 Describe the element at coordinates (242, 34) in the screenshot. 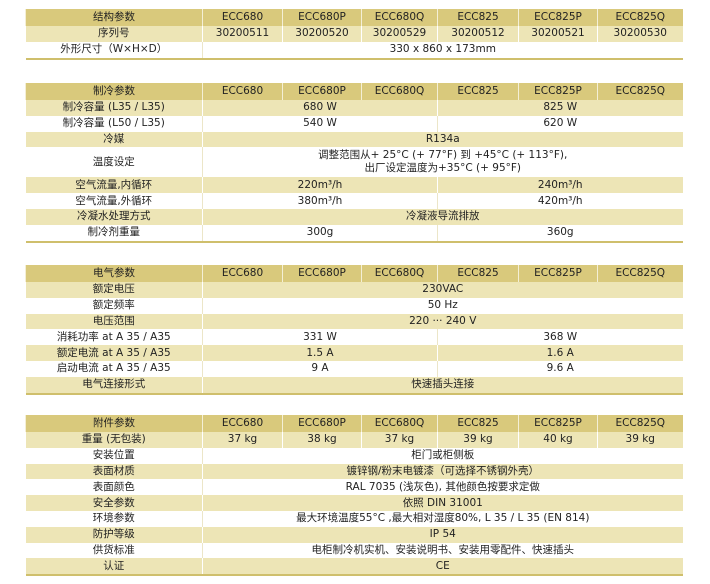

I see `value-cell: 30200511` at that location.